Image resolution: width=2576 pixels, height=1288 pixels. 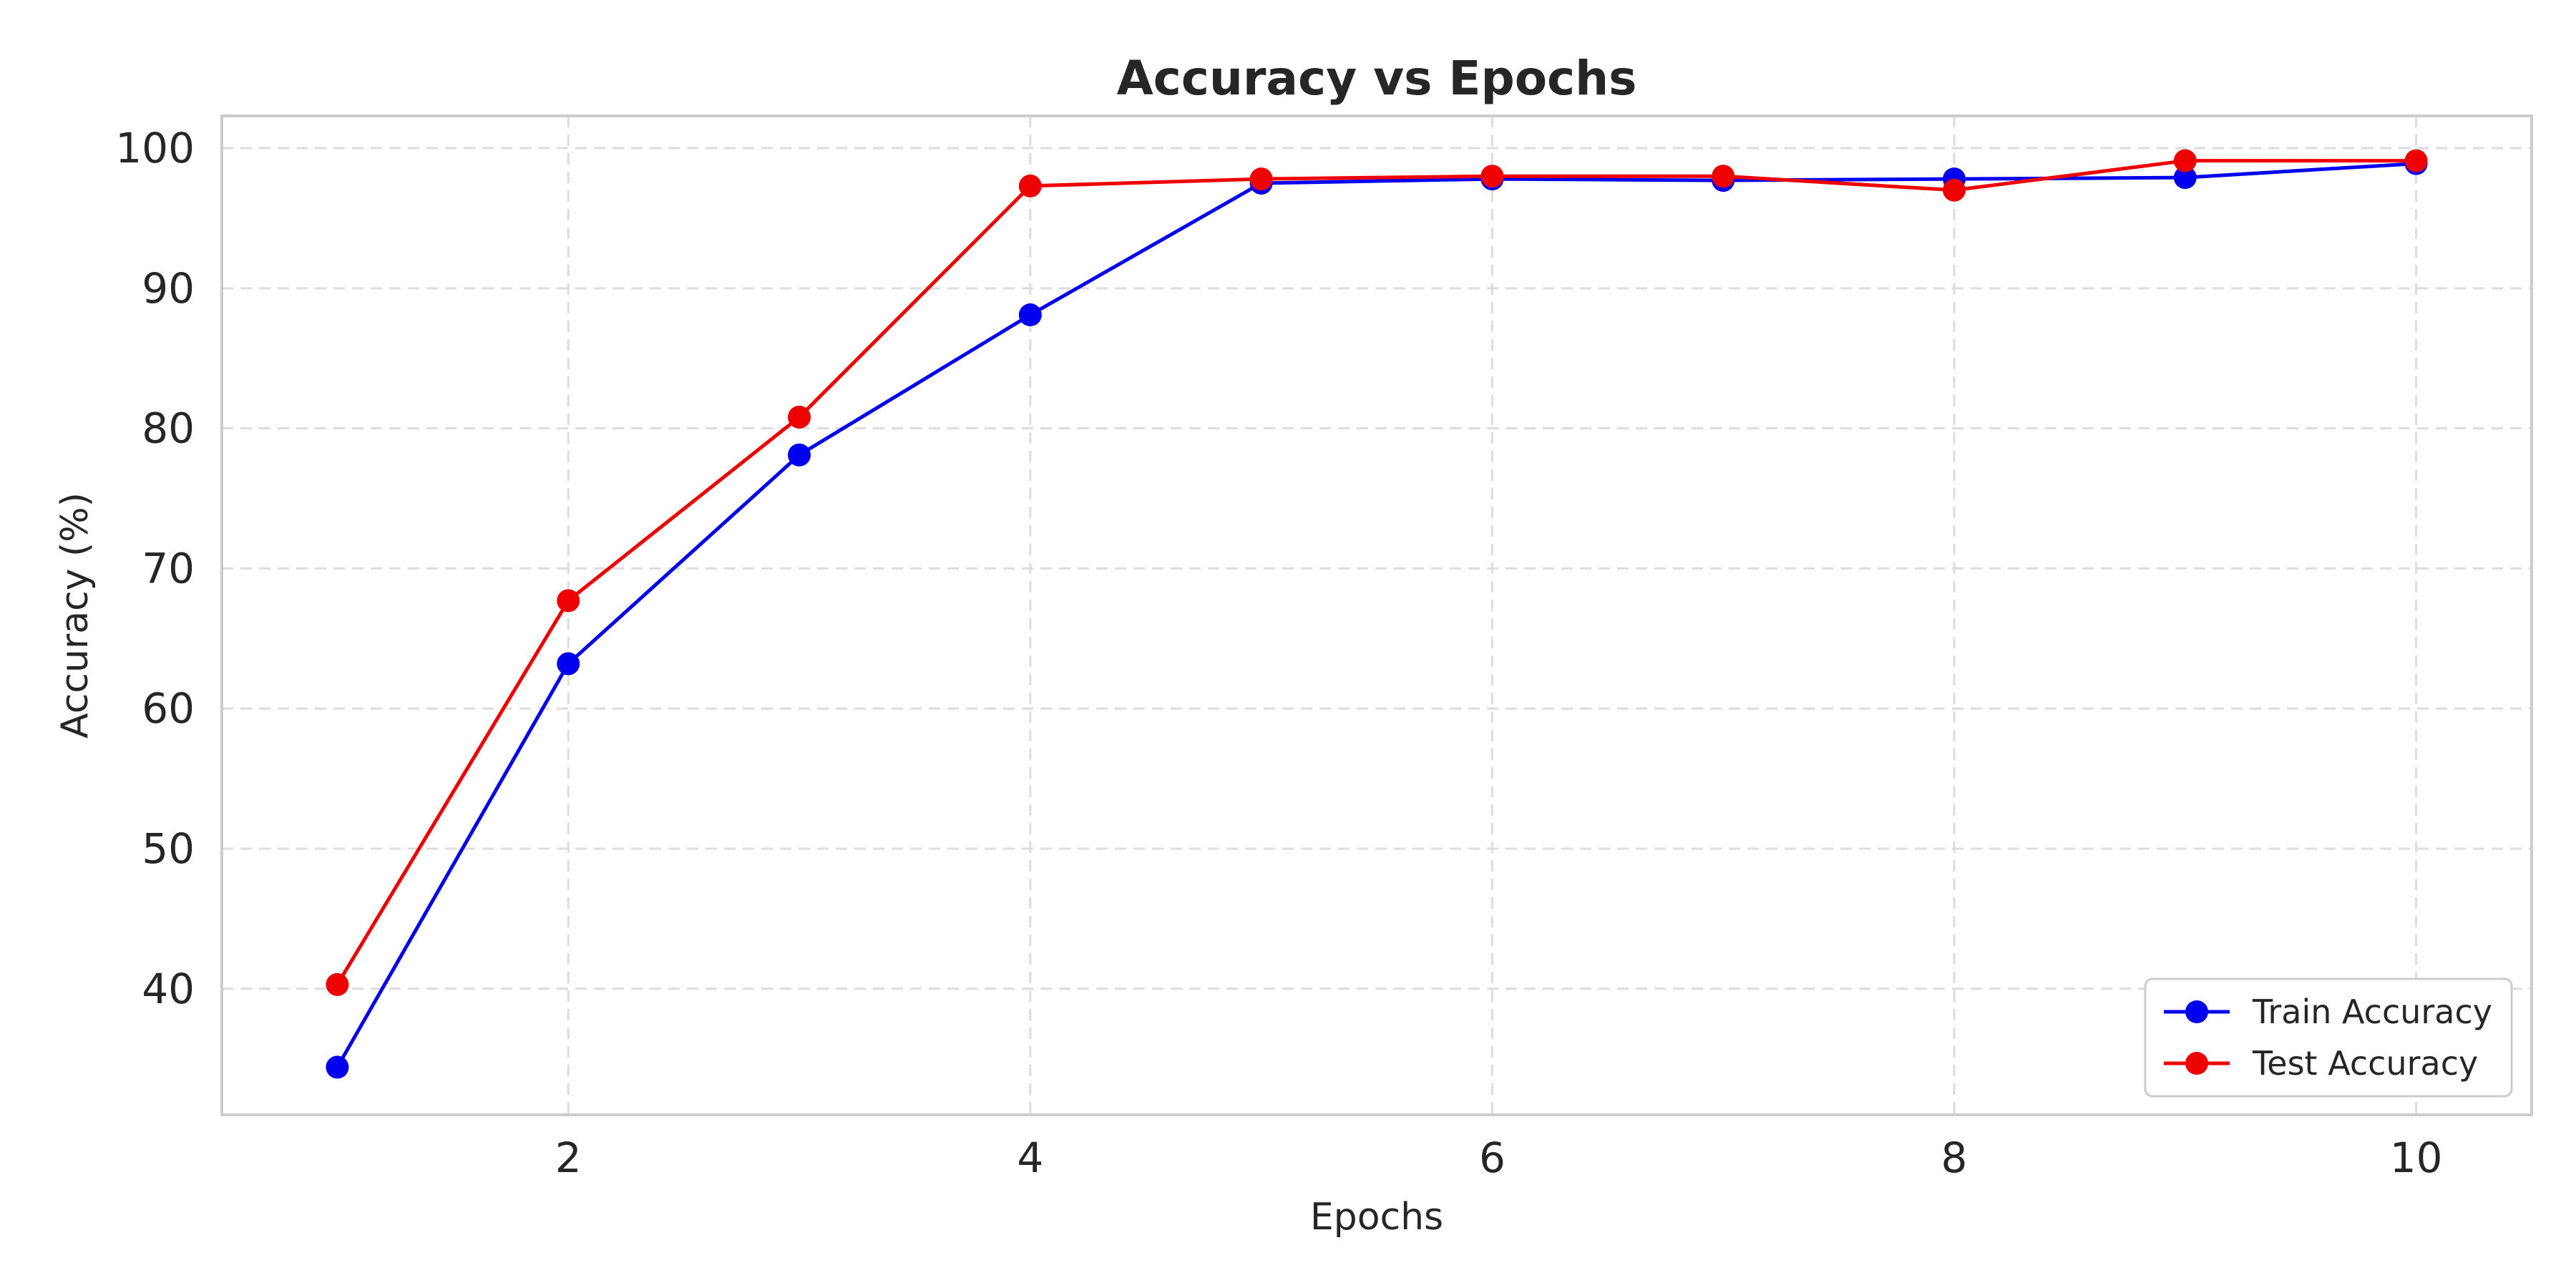 I want to click on y-tick-label: 50, so click(x=168, y=848).